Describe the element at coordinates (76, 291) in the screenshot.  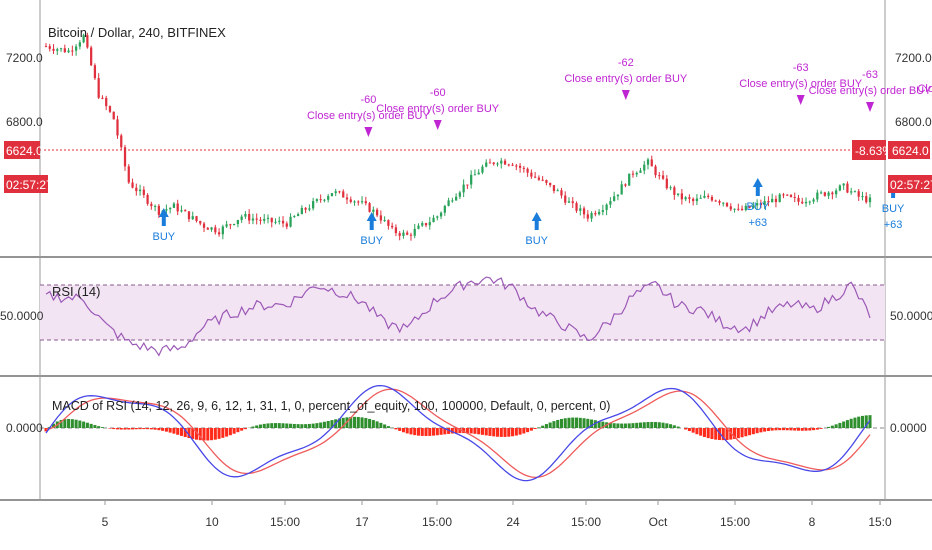
I see `rsi-pane-title: RSI (14)` at that location.